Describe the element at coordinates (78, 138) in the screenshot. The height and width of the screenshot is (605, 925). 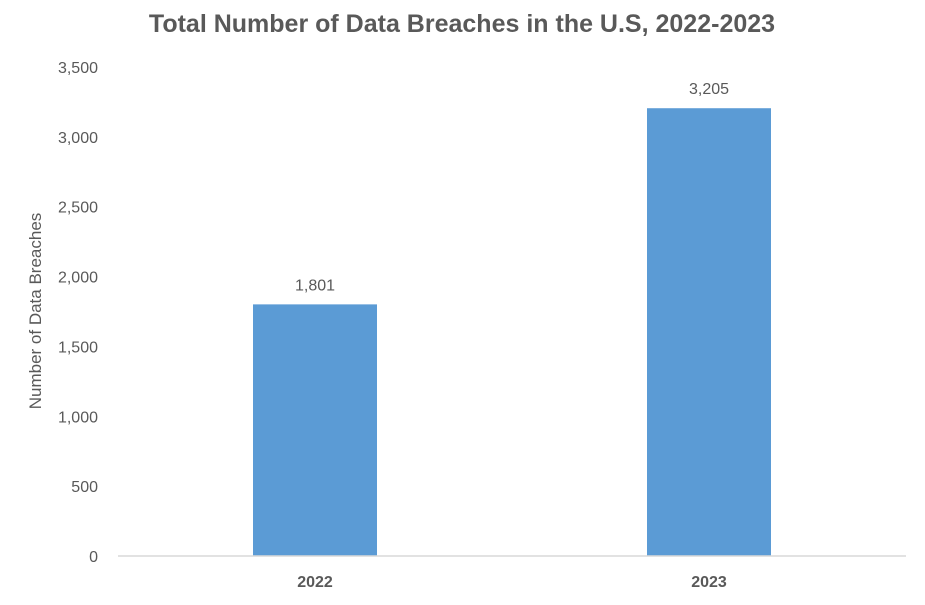
I see `y-tick-label: 3,000` at that location.